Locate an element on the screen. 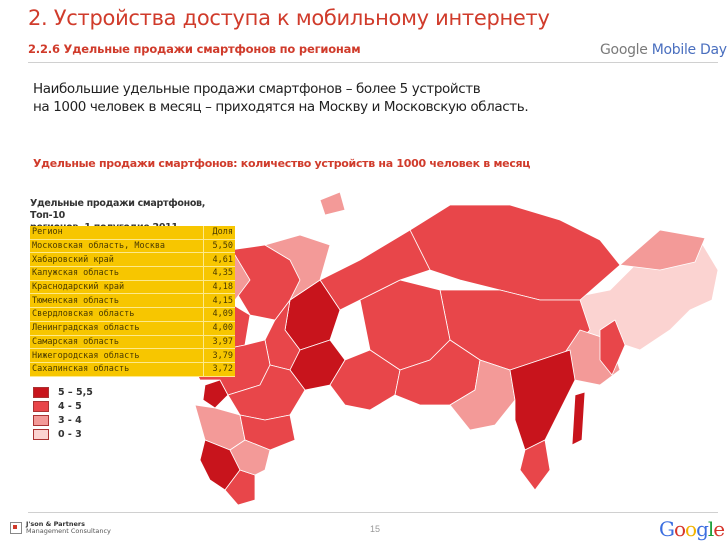 The image size is (728, 546). map-region-far-north is located at coordinates (515, 252).